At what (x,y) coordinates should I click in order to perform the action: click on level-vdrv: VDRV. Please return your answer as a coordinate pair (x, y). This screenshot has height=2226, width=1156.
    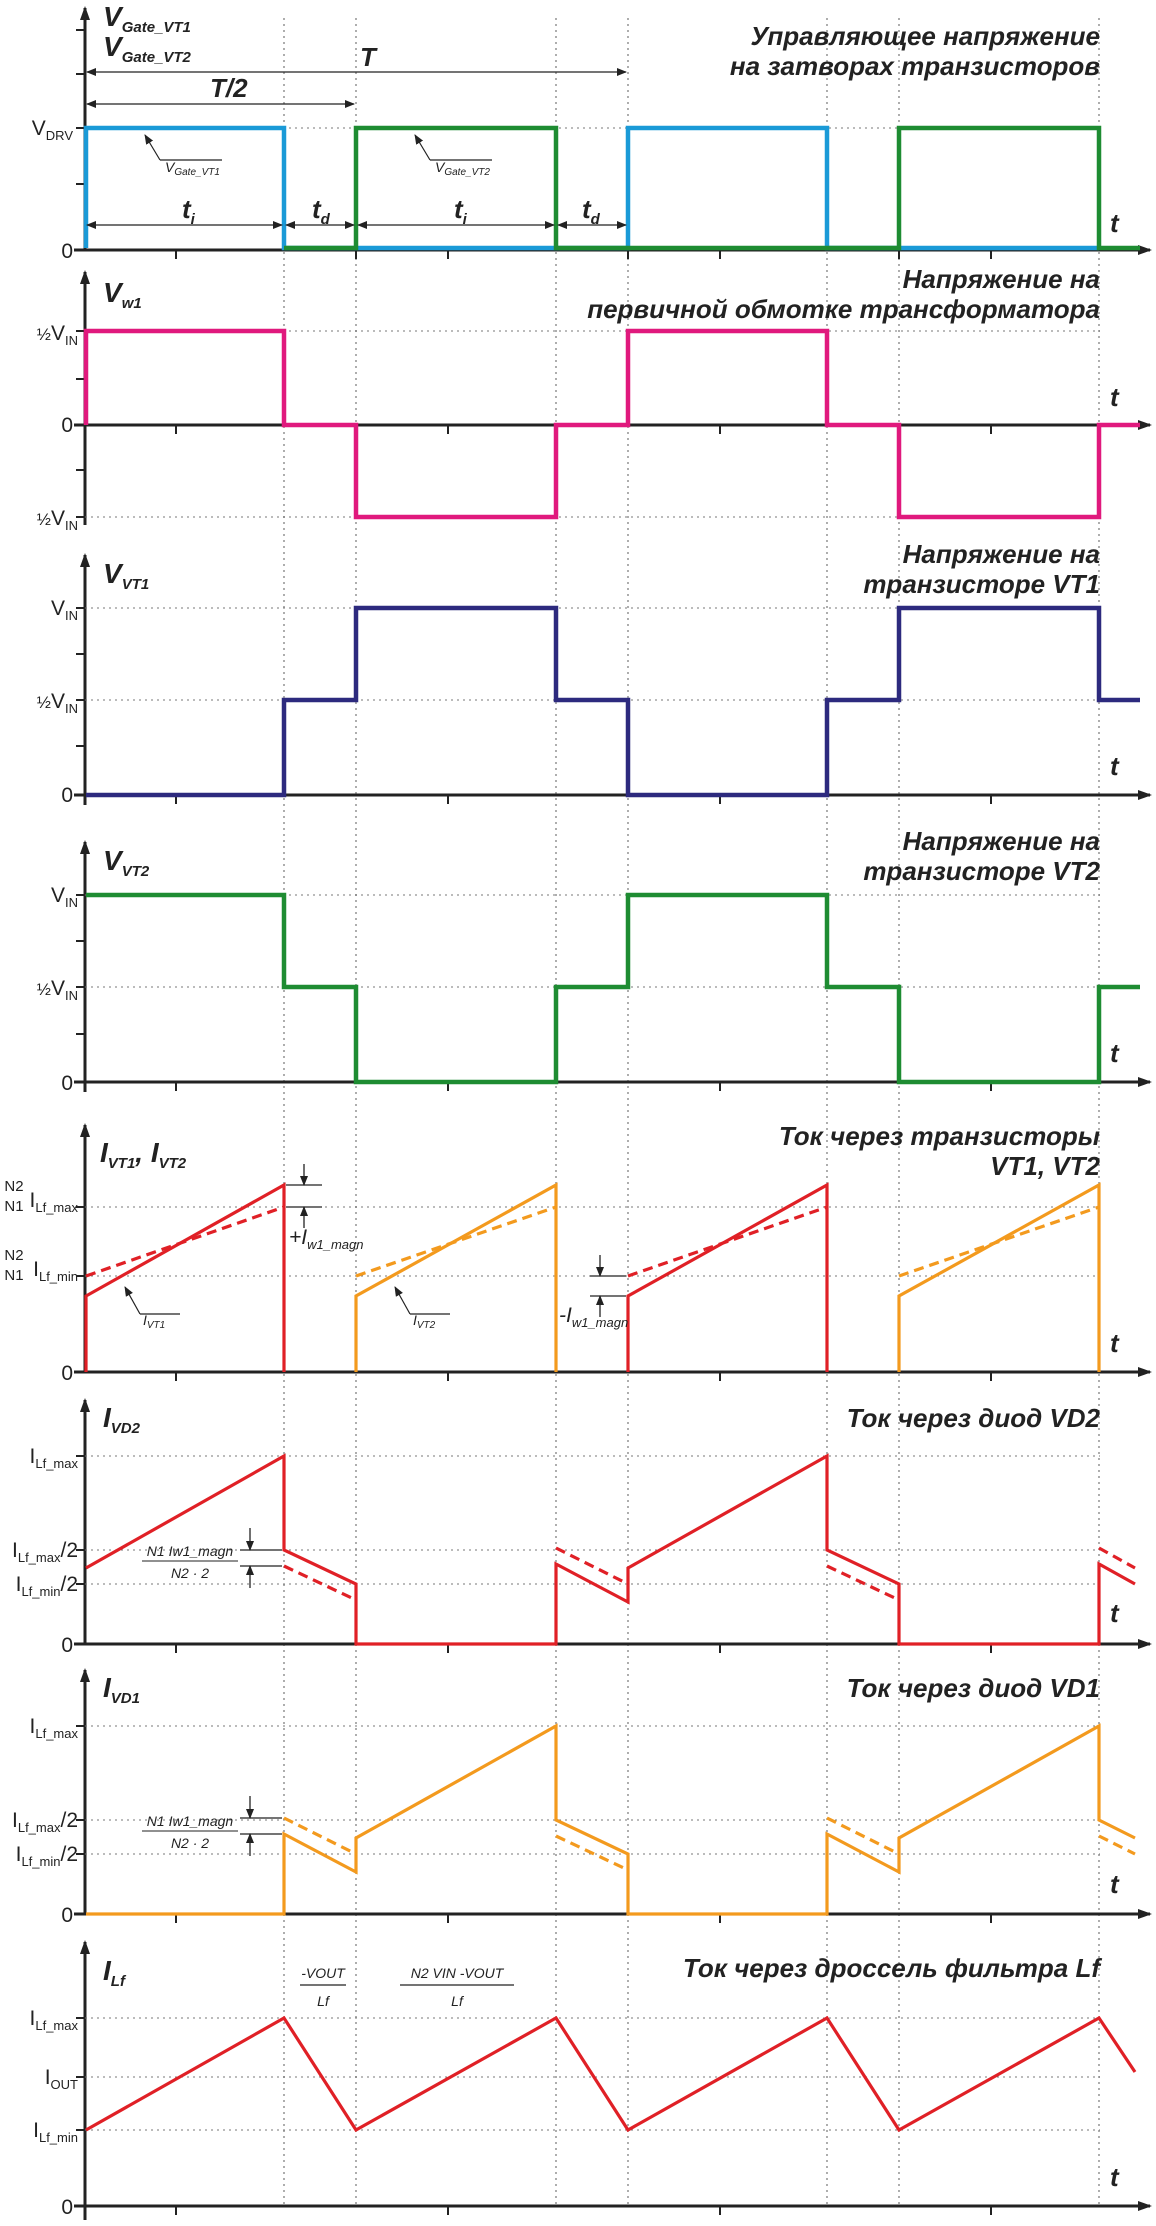
    Looking at the image, I should click on (53, 130).